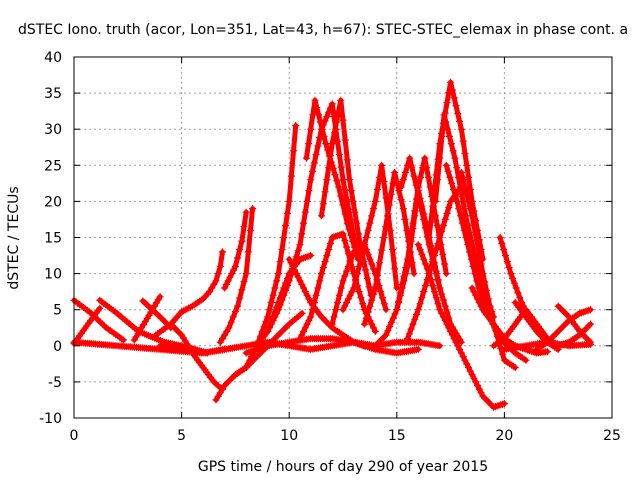 The image size is (640, 480). I want to click on series-25-markers, so click(461, 326).